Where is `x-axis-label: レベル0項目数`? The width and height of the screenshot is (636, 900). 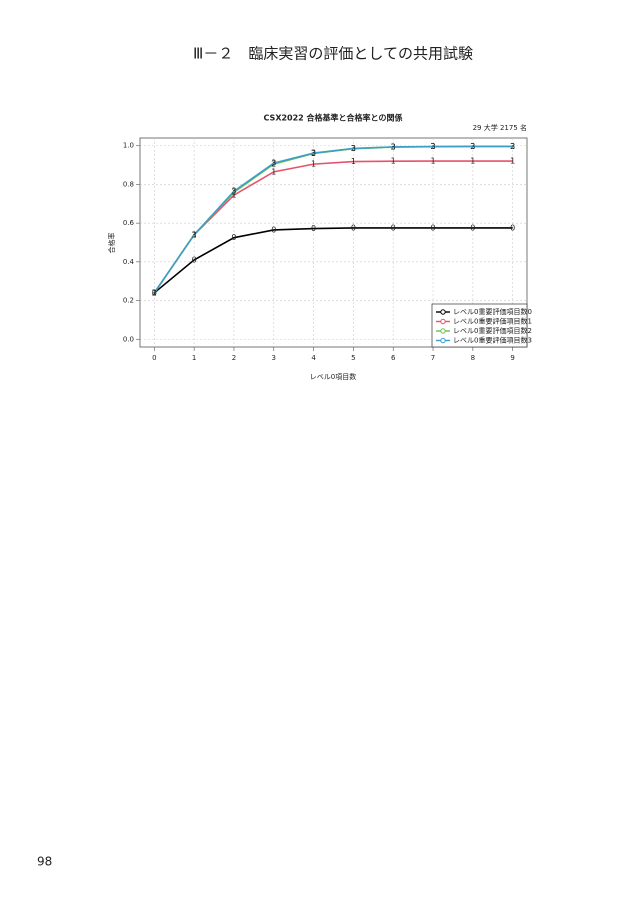
x-axis-label: レベル0項目数 is located at coordinates (333, 376).